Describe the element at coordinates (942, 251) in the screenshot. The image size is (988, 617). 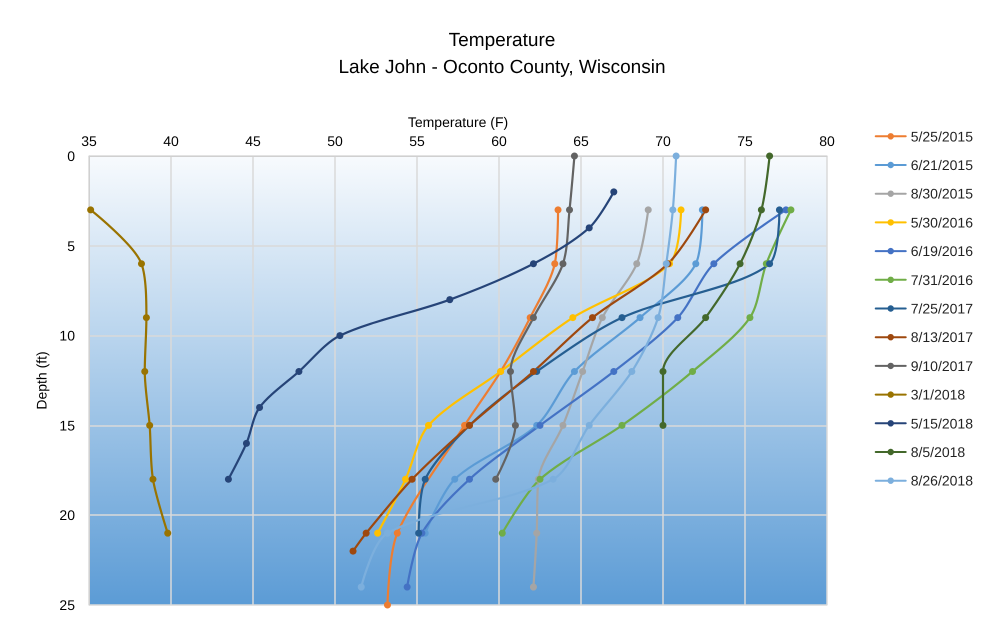
I see `legend-label: 6/19/2016` at that location.